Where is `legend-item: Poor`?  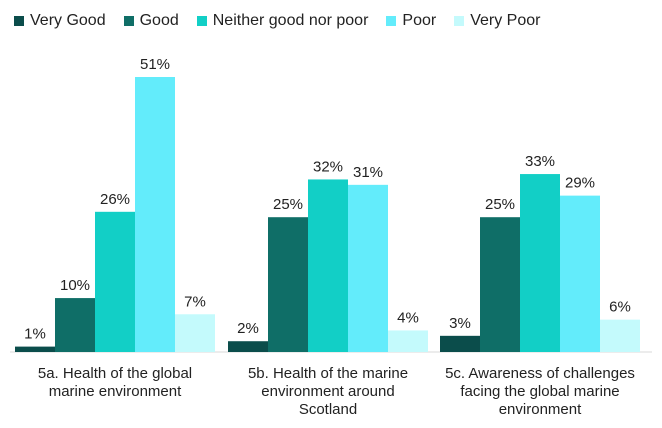 legend-item: Poor is located at coordinates (411, 21).